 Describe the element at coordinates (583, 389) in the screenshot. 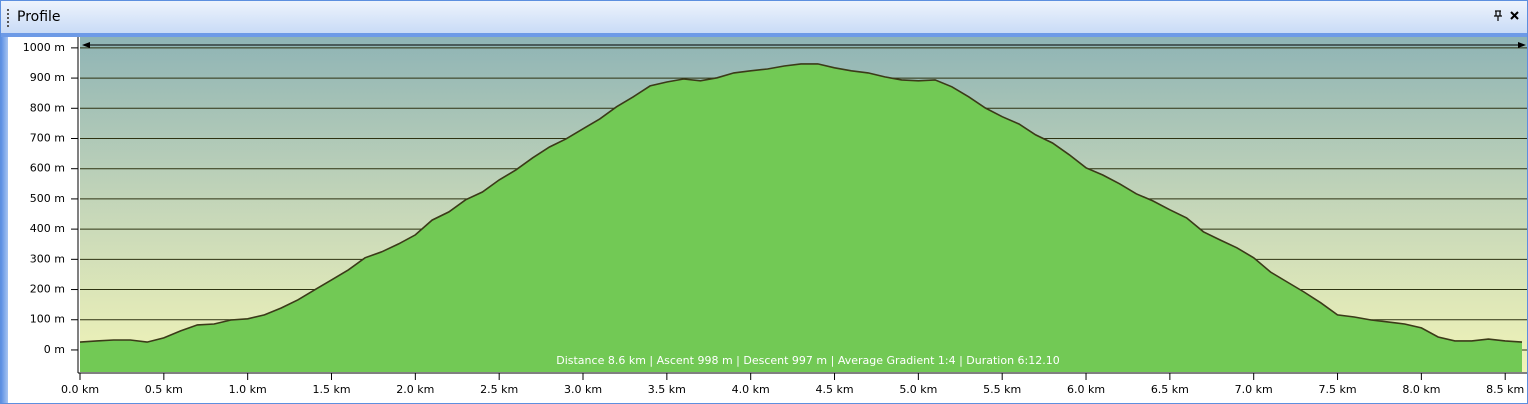

I see `x-tick-label: 3.0 km` at that location.